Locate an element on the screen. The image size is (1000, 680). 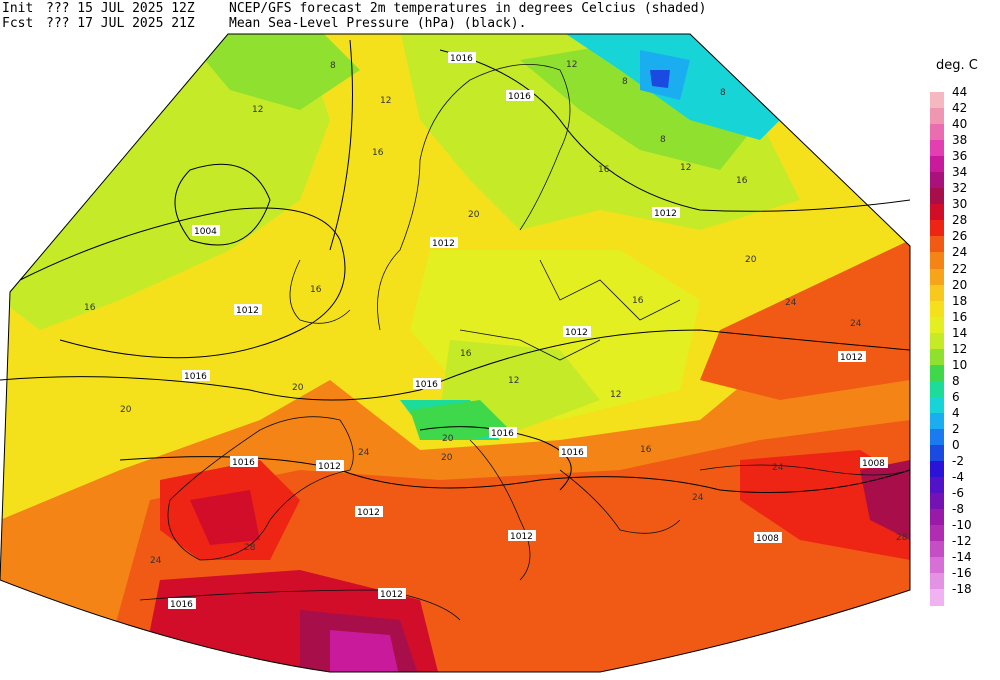
fcst-label: Fcst is located at coordinates (18, 23).